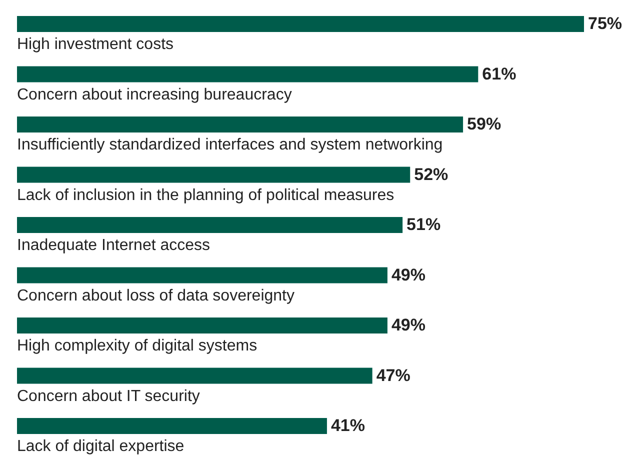 This screenshot has height=465, width=637. Describe the element at coordinates (605, 23) in the screenshot. I see `data-label: 75%` at that location.